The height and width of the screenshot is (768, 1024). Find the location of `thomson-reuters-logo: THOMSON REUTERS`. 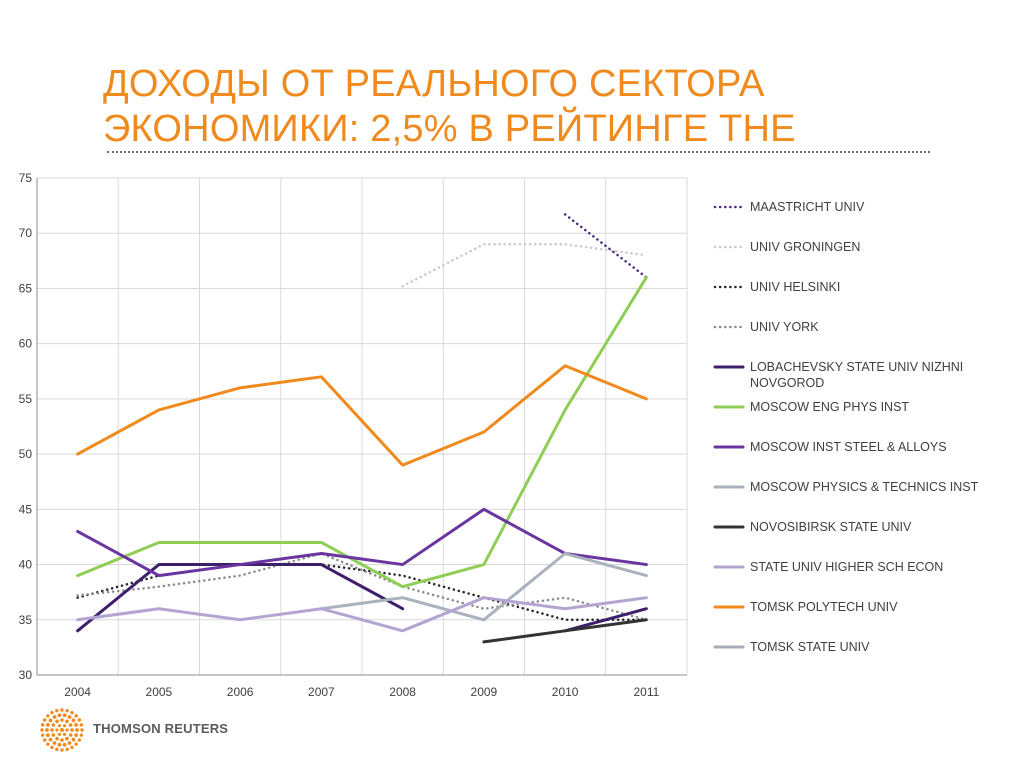

thomson-reuters-logo: THOMSON REUTERS is located at coordinates (140, 730).